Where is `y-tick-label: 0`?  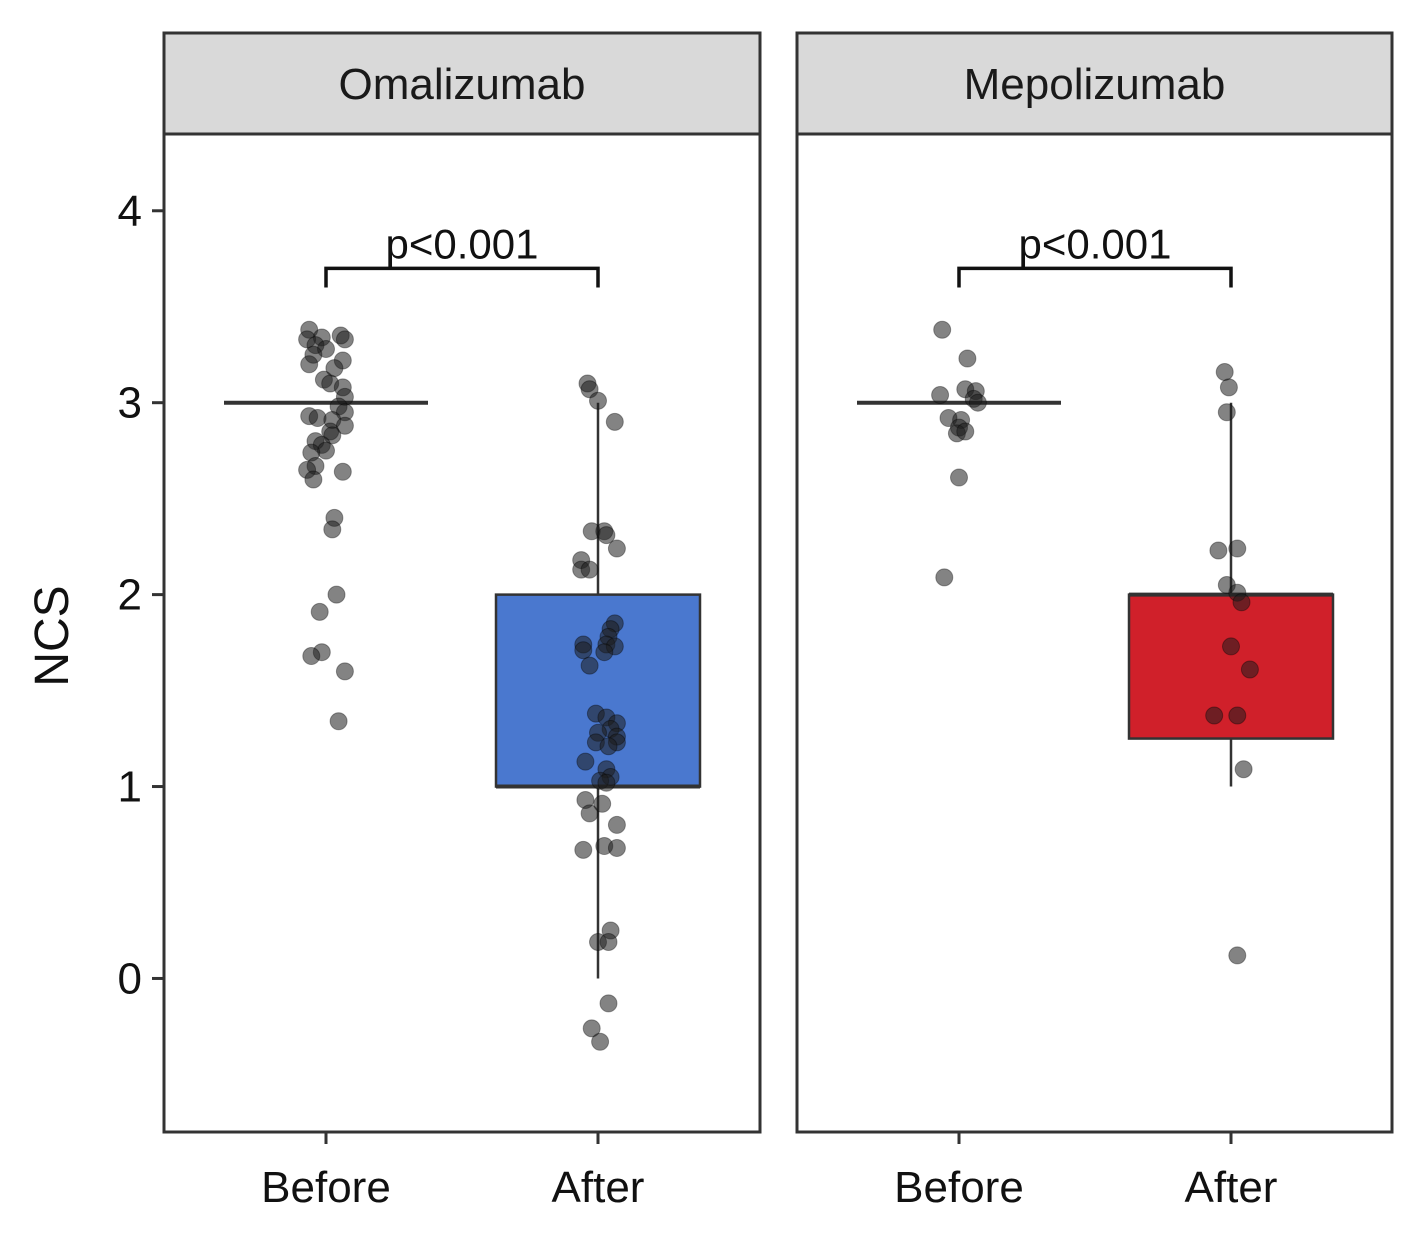 y-tick-label: 0 is located at coordinates (130, 978).